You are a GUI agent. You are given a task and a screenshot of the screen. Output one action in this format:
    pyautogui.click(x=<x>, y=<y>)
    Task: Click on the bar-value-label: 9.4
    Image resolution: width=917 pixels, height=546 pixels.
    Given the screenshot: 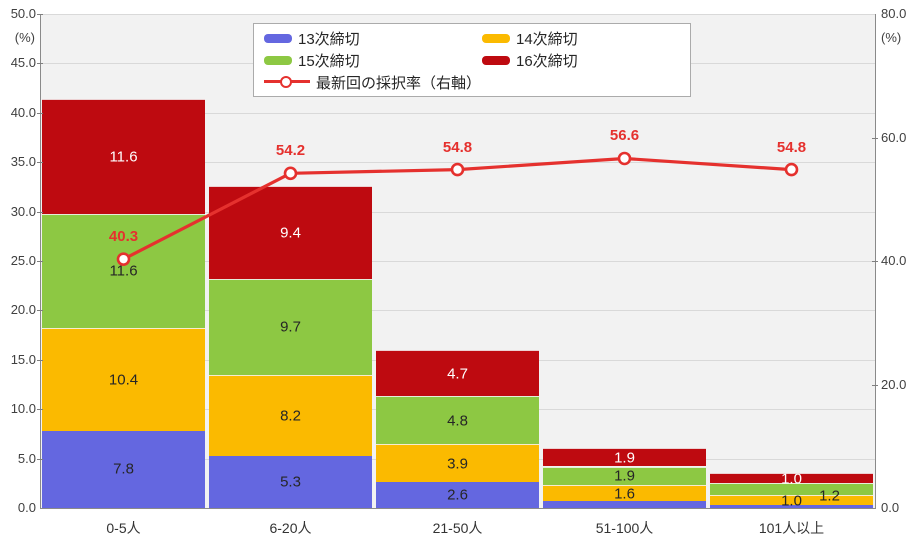 What is the action you would take?
    pyautogui.click(x=290, y=233)
    